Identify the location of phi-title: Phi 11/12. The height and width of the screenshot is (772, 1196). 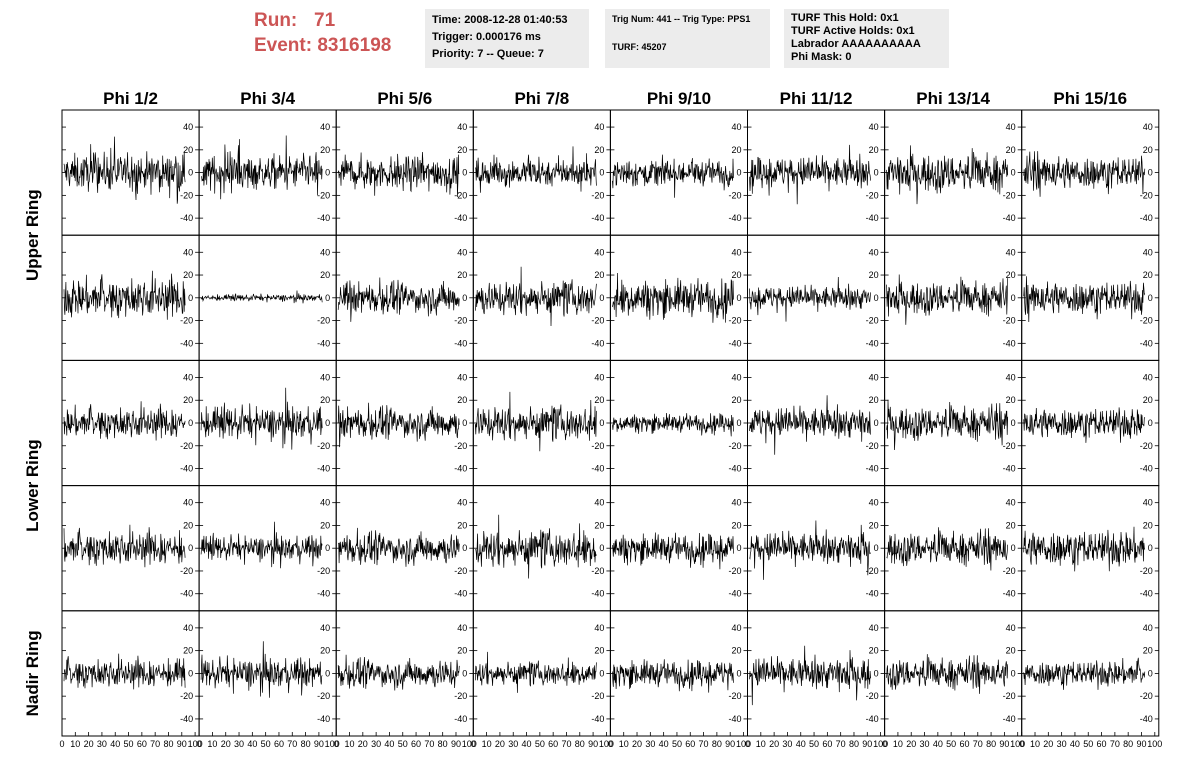
(816, 98).